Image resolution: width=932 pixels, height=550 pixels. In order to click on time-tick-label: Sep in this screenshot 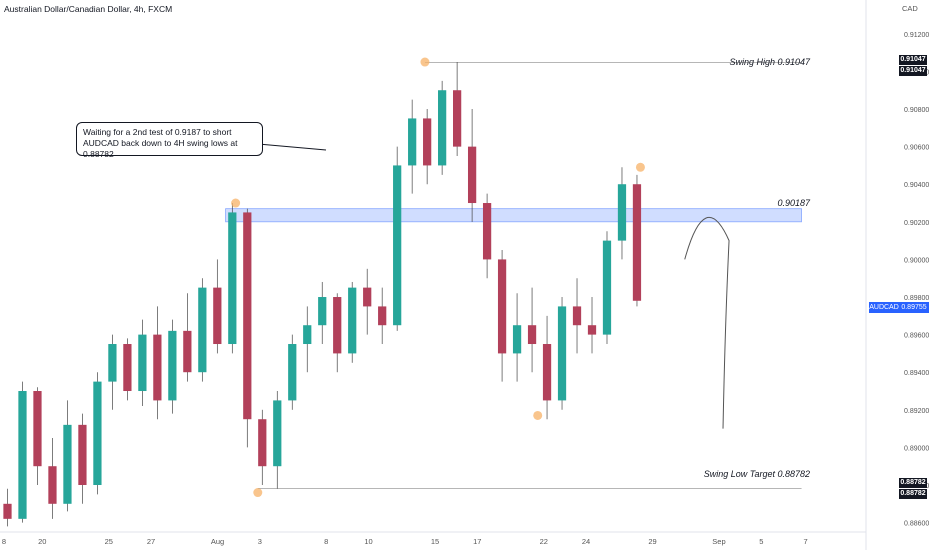, I will do `click(718, 541)`.